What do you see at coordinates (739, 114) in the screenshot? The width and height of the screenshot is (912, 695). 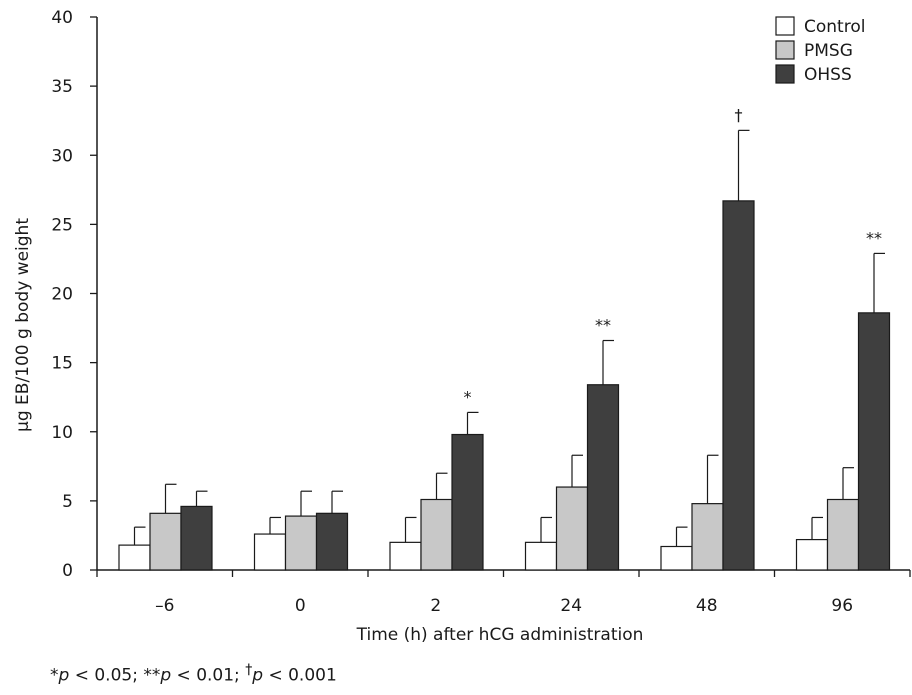 I see `significance-marker: †` at bounding box center [739, 114].